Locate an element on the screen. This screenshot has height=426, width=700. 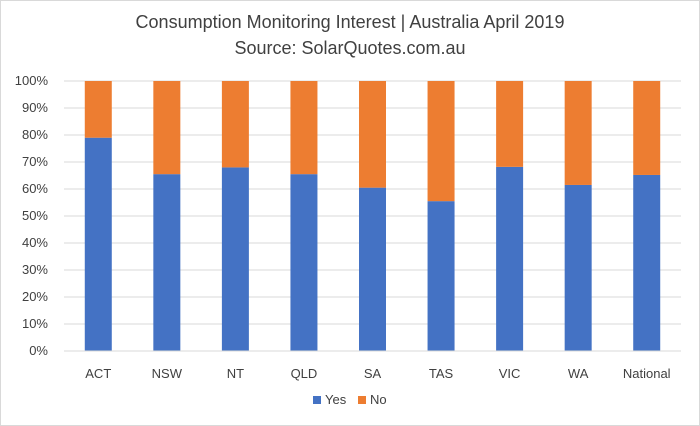
bar-yes-nsw is located at coordinates (167, 262).